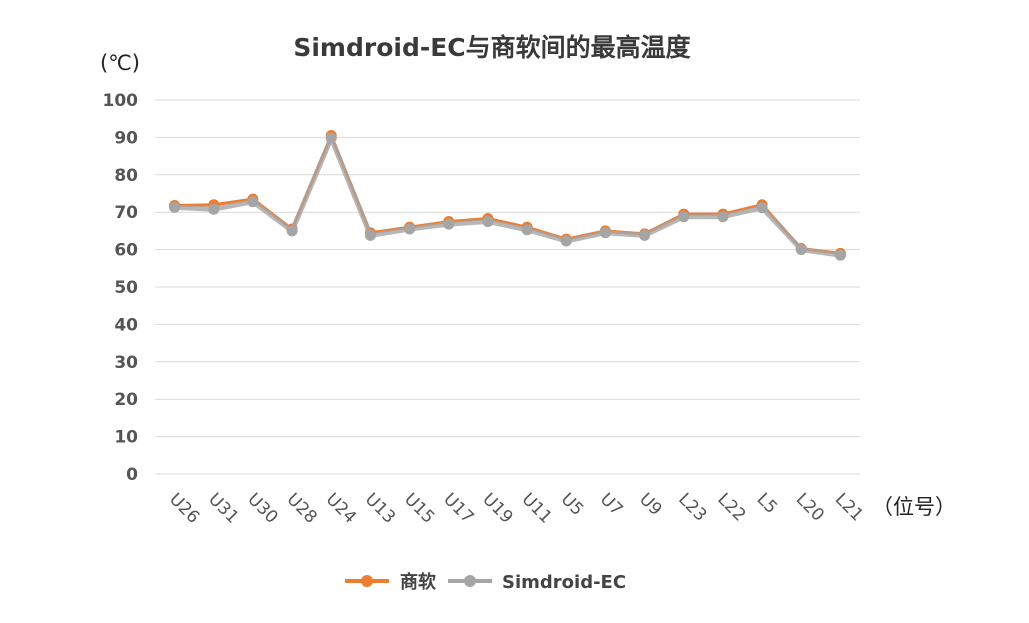 The image size is (1029, 623). Describe the element at coordinates (126, 363) in the screenshot. I see `y-tick-label: 30` at that location.